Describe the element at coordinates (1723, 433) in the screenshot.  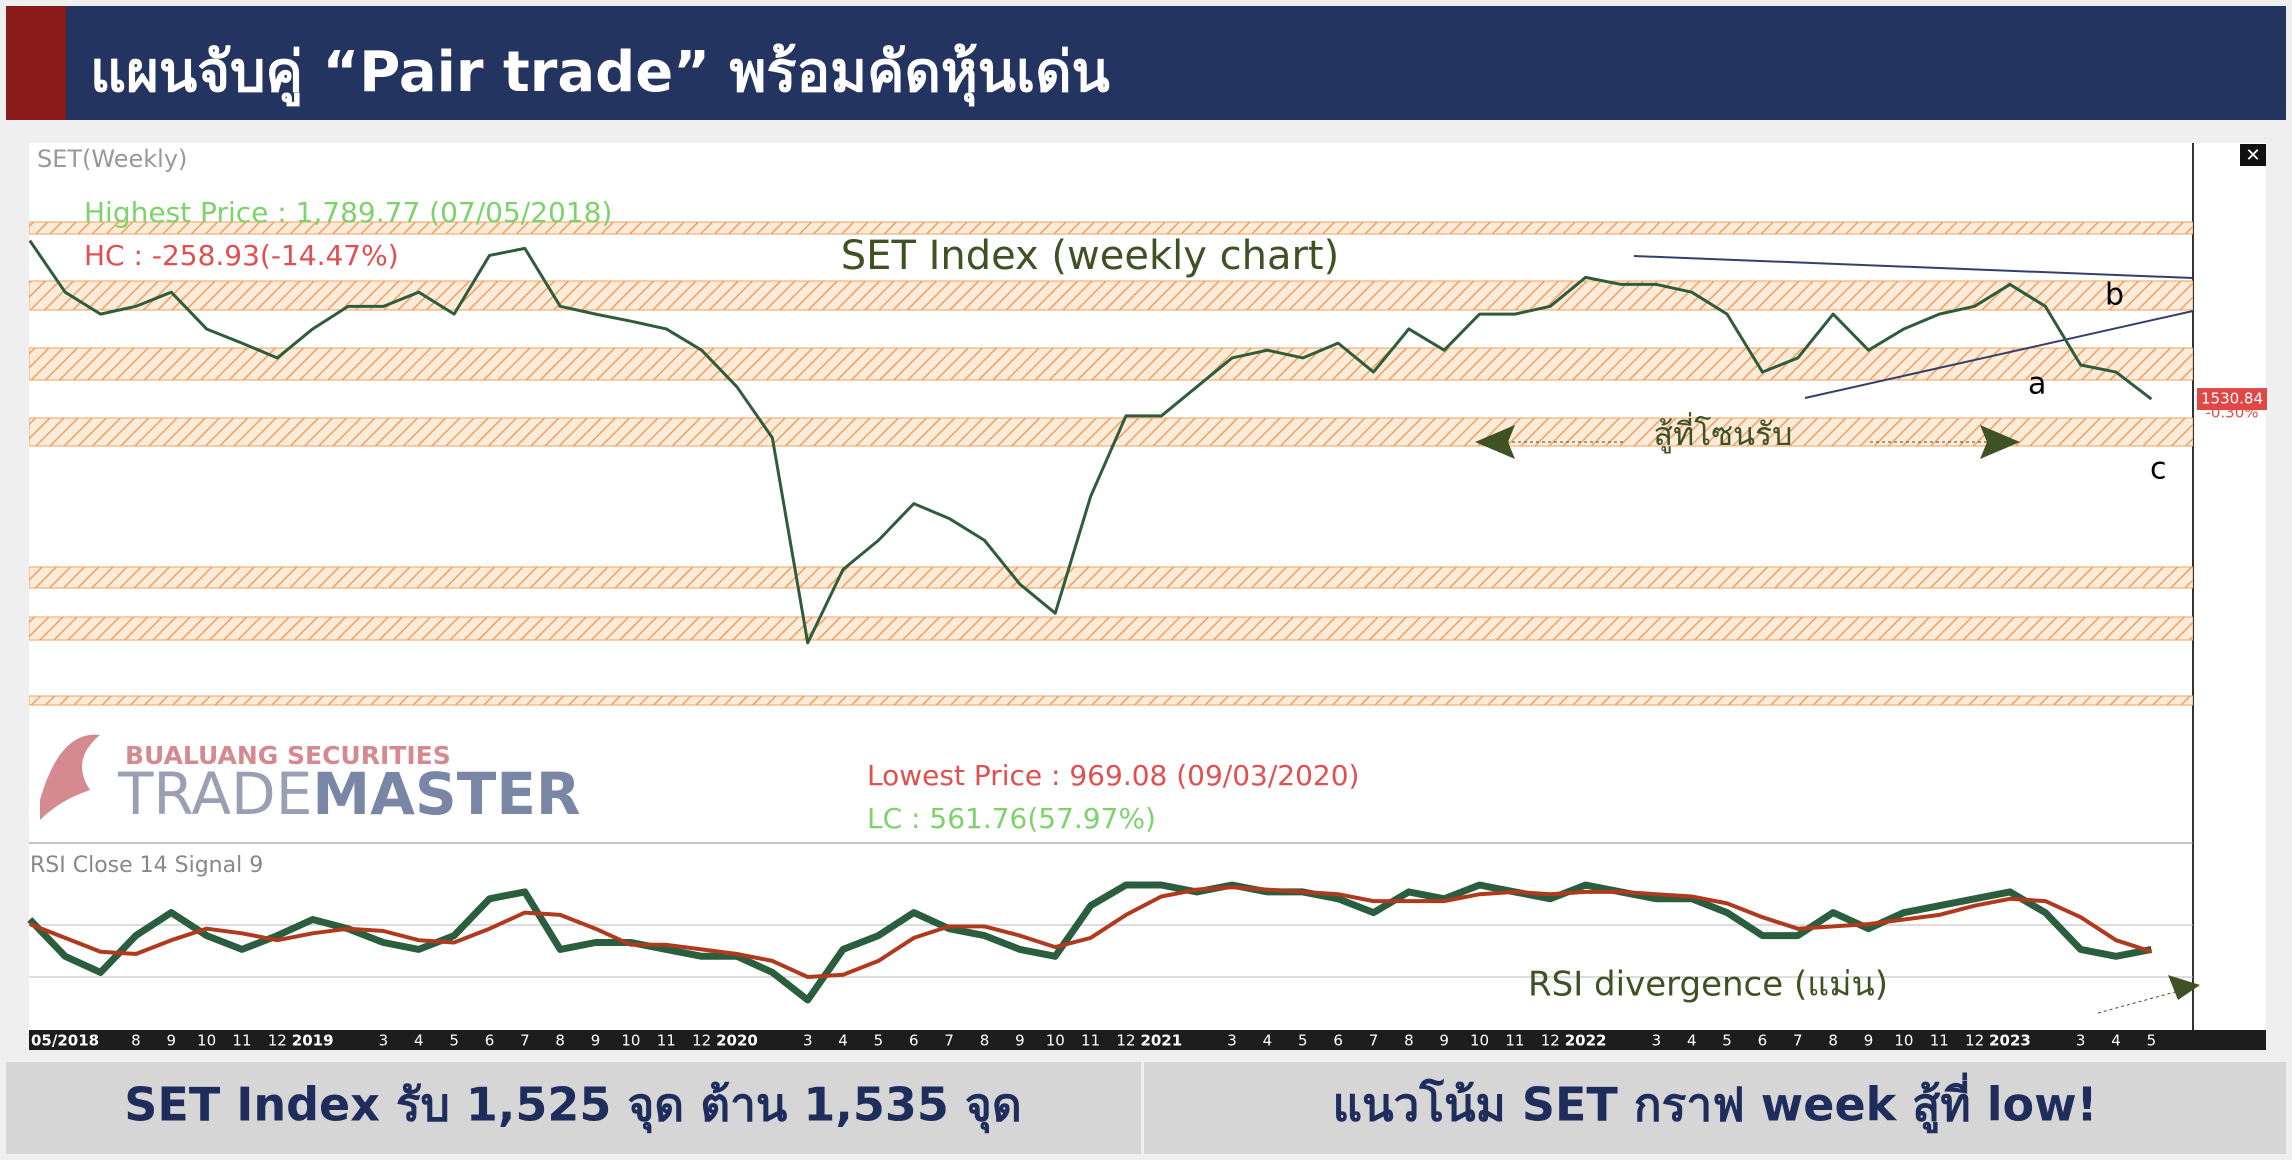
I see `annotation: สู้ที่โซนรับ` at that location.